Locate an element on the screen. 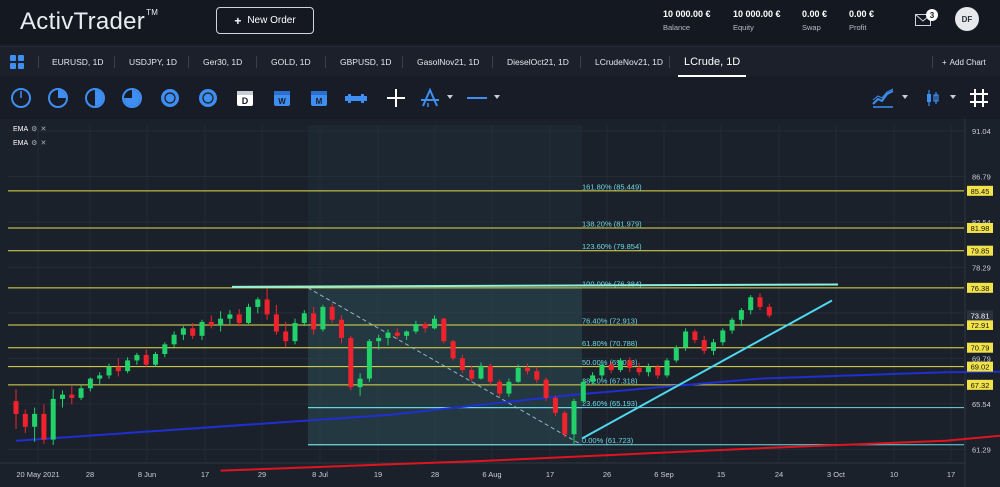 The image size is (1000, 487). fib-level-label: 100.00% (76.384) is located at coordinates (612, 283).